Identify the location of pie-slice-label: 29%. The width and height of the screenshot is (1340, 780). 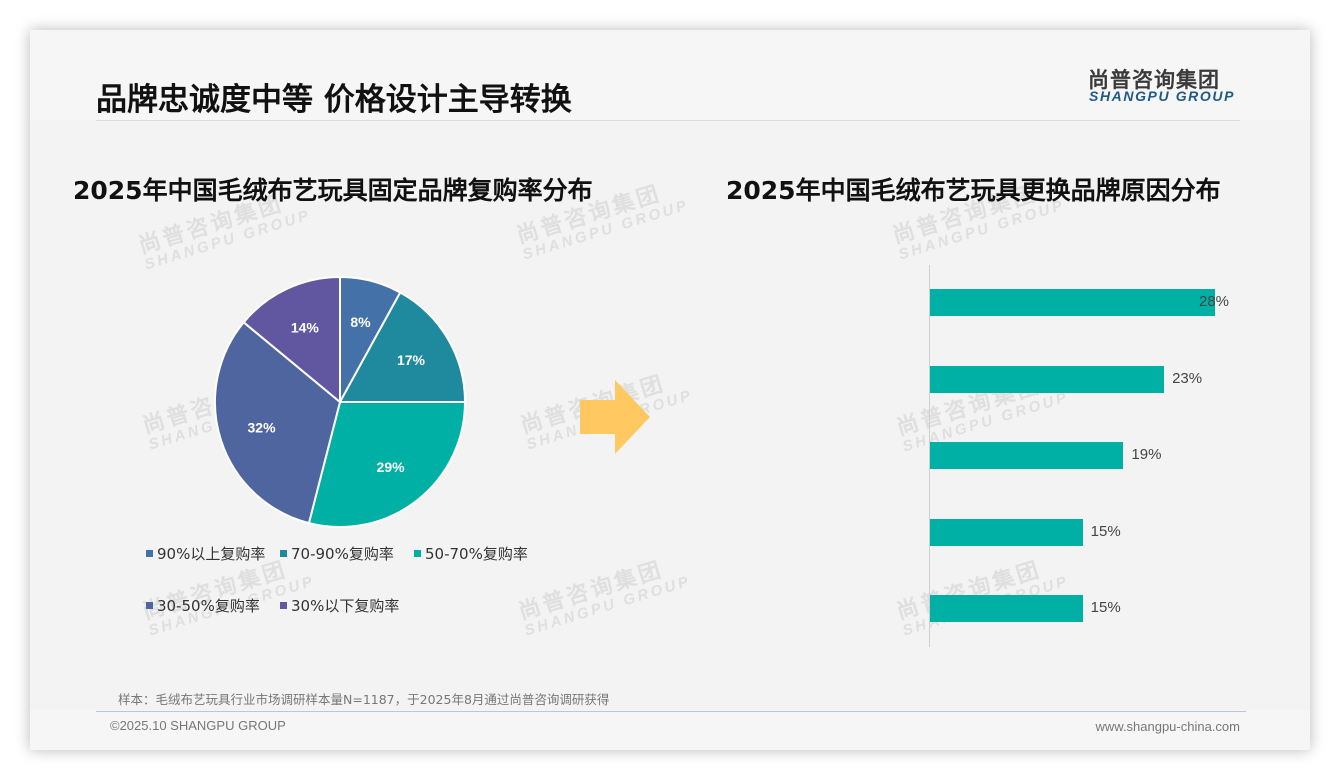
(391, 467).